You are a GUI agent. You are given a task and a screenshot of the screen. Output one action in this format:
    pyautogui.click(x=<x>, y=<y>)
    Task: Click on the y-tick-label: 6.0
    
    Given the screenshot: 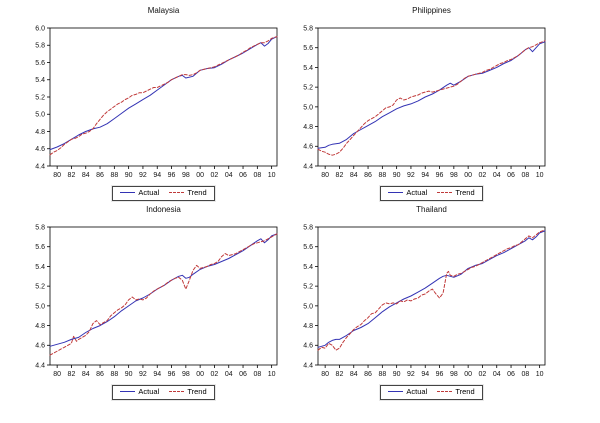 What is the action you would take?
    pyautogui.click(x=40, y=28)
    